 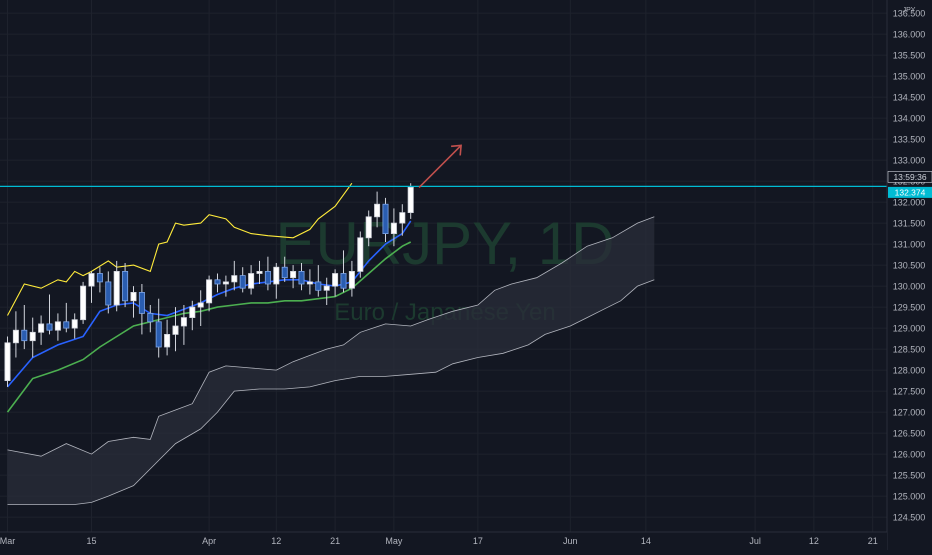 What do you see at coordinates (755, 541) in the screenshot?
I see `time-tick-label: Jul` at bounding box center [755, 541].